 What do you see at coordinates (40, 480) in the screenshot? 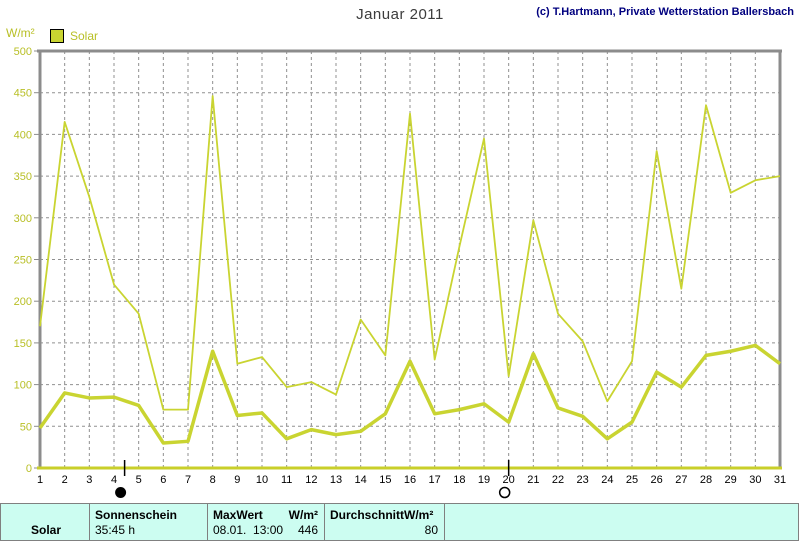
I see `x-tick-label: 1` at bounding box center [40, 480].